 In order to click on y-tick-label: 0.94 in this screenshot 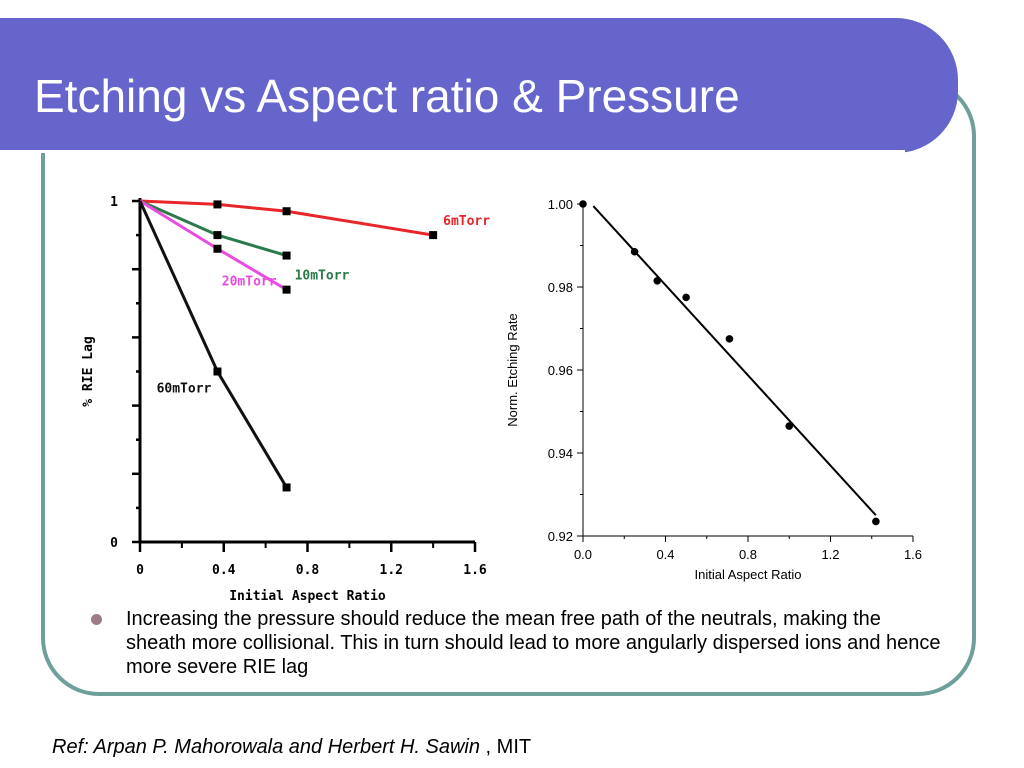, I will do `click(560, 453)`.